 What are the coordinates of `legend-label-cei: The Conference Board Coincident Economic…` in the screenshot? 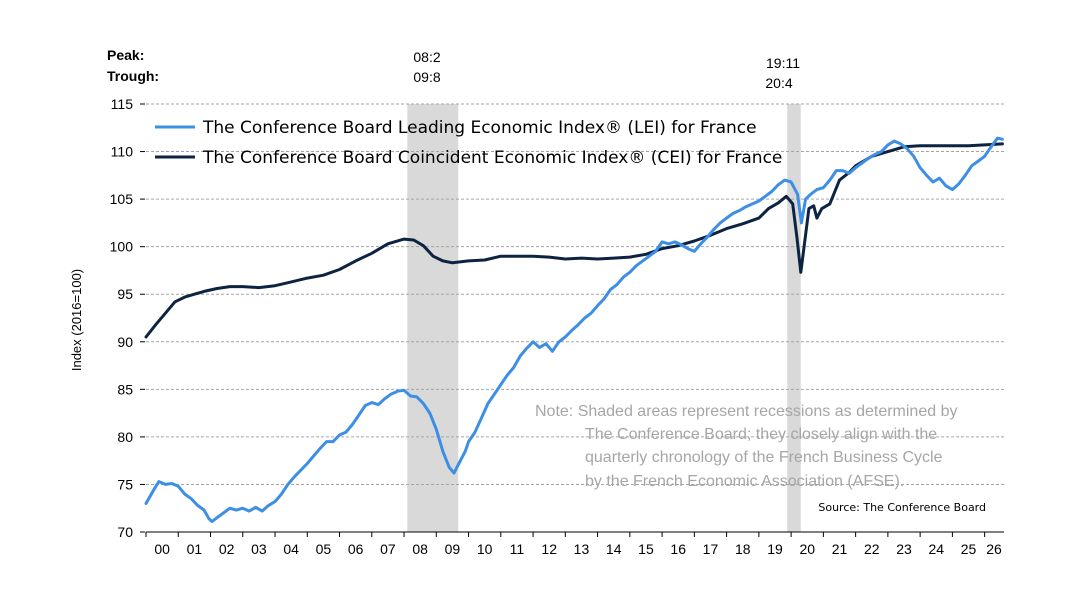 It's located at (492, 158).